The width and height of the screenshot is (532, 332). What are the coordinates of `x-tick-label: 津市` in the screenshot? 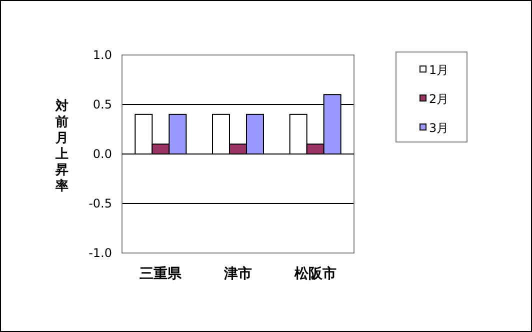 It's located at (237, 273).